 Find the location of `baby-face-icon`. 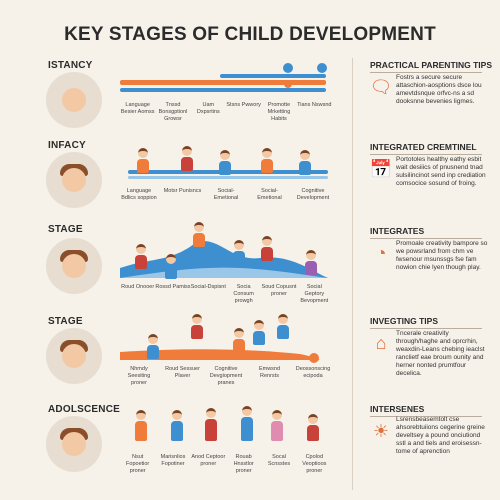

baby-face-icon is located at coordinates (74, 100).